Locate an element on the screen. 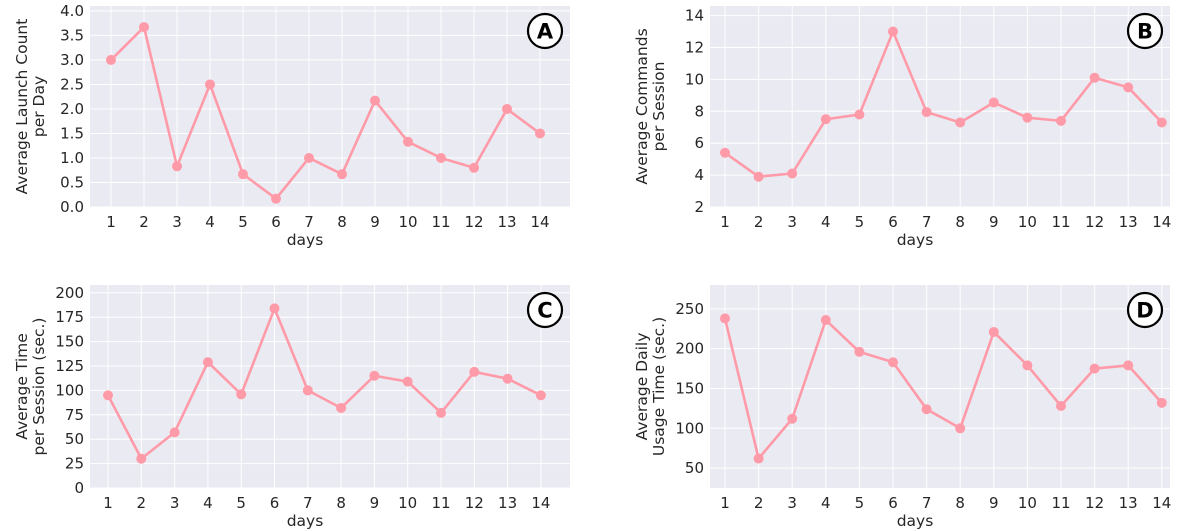  y-axis-label: Average Launch Count is located at coordinates (22, 107).